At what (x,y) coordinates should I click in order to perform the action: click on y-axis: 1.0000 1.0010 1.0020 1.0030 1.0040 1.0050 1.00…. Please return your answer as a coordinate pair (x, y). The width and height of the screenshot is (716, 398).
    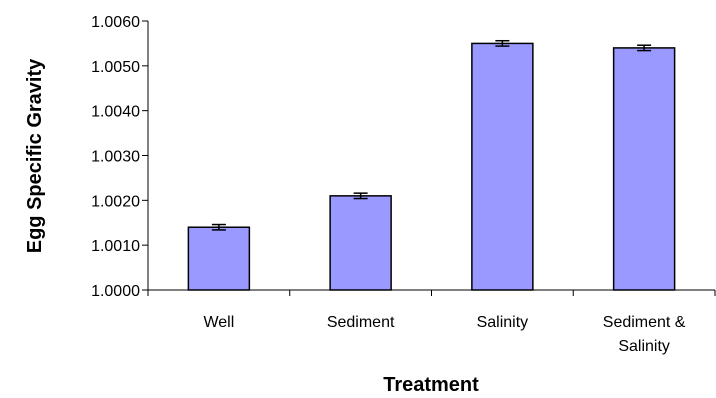
    Looking at the image, I should click on (120, 157).